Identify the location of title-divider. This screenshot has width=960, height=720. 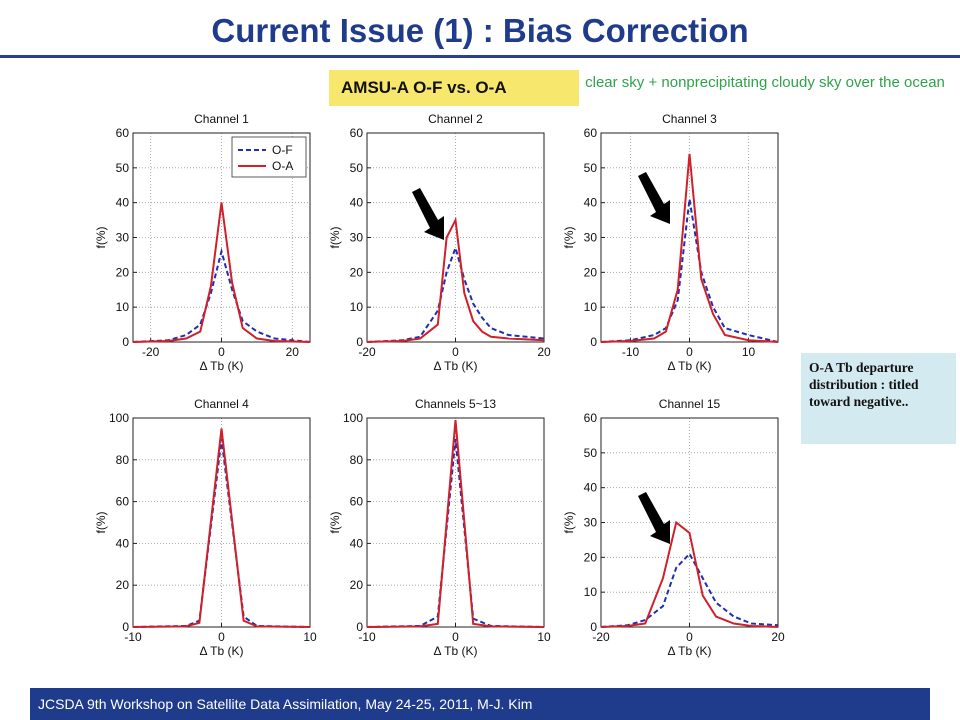
(480, 56).